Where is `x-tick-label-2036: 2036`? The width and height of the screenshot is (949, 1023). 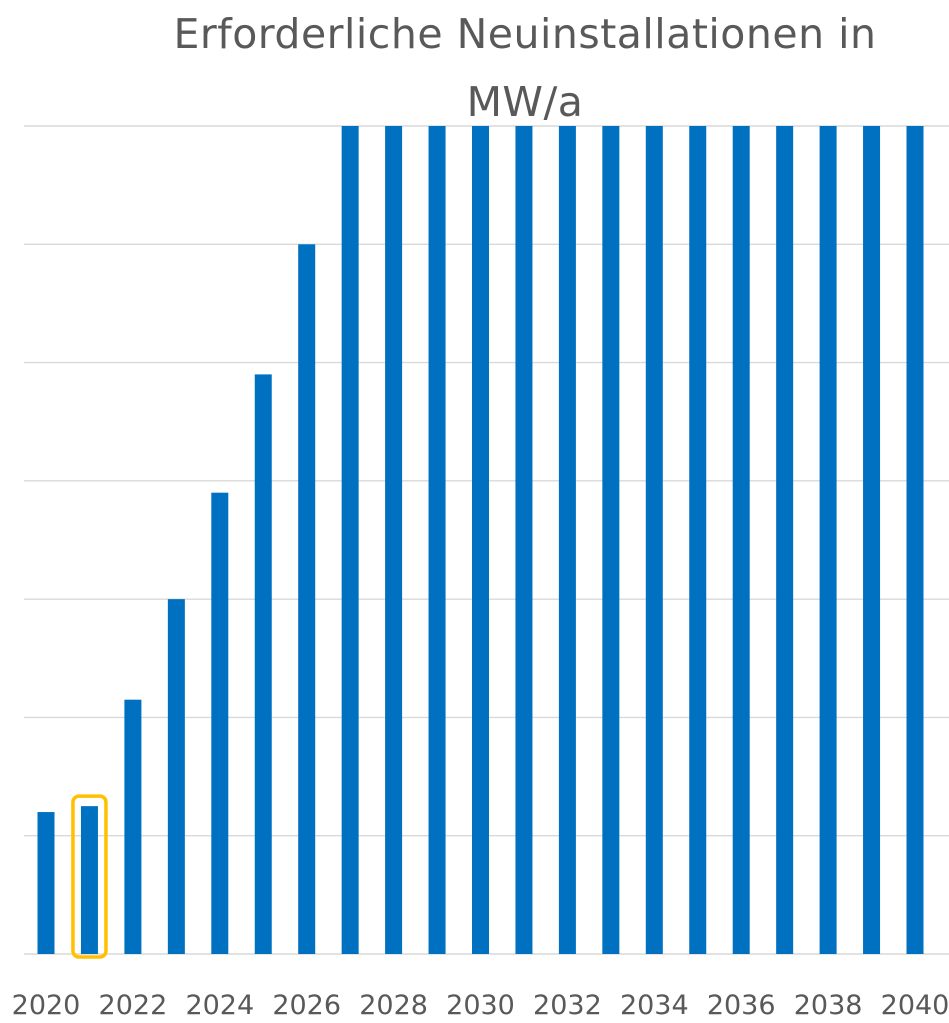 x-tick-label-2036: 2036 is located at coordinates (741, 1005).